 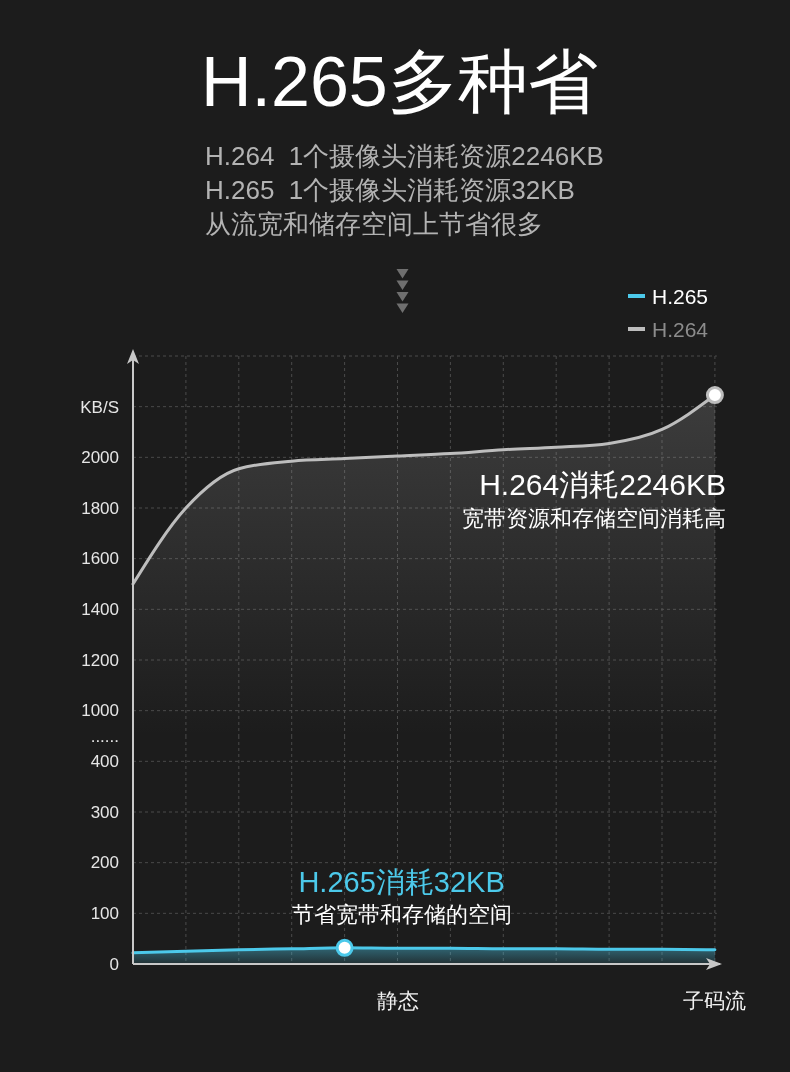 What do you see at coordinates (594, 518) in the screenshot?
I see `annotation-text: 宽带资源和存储空间消耗高` at bounding box center [594, 518].